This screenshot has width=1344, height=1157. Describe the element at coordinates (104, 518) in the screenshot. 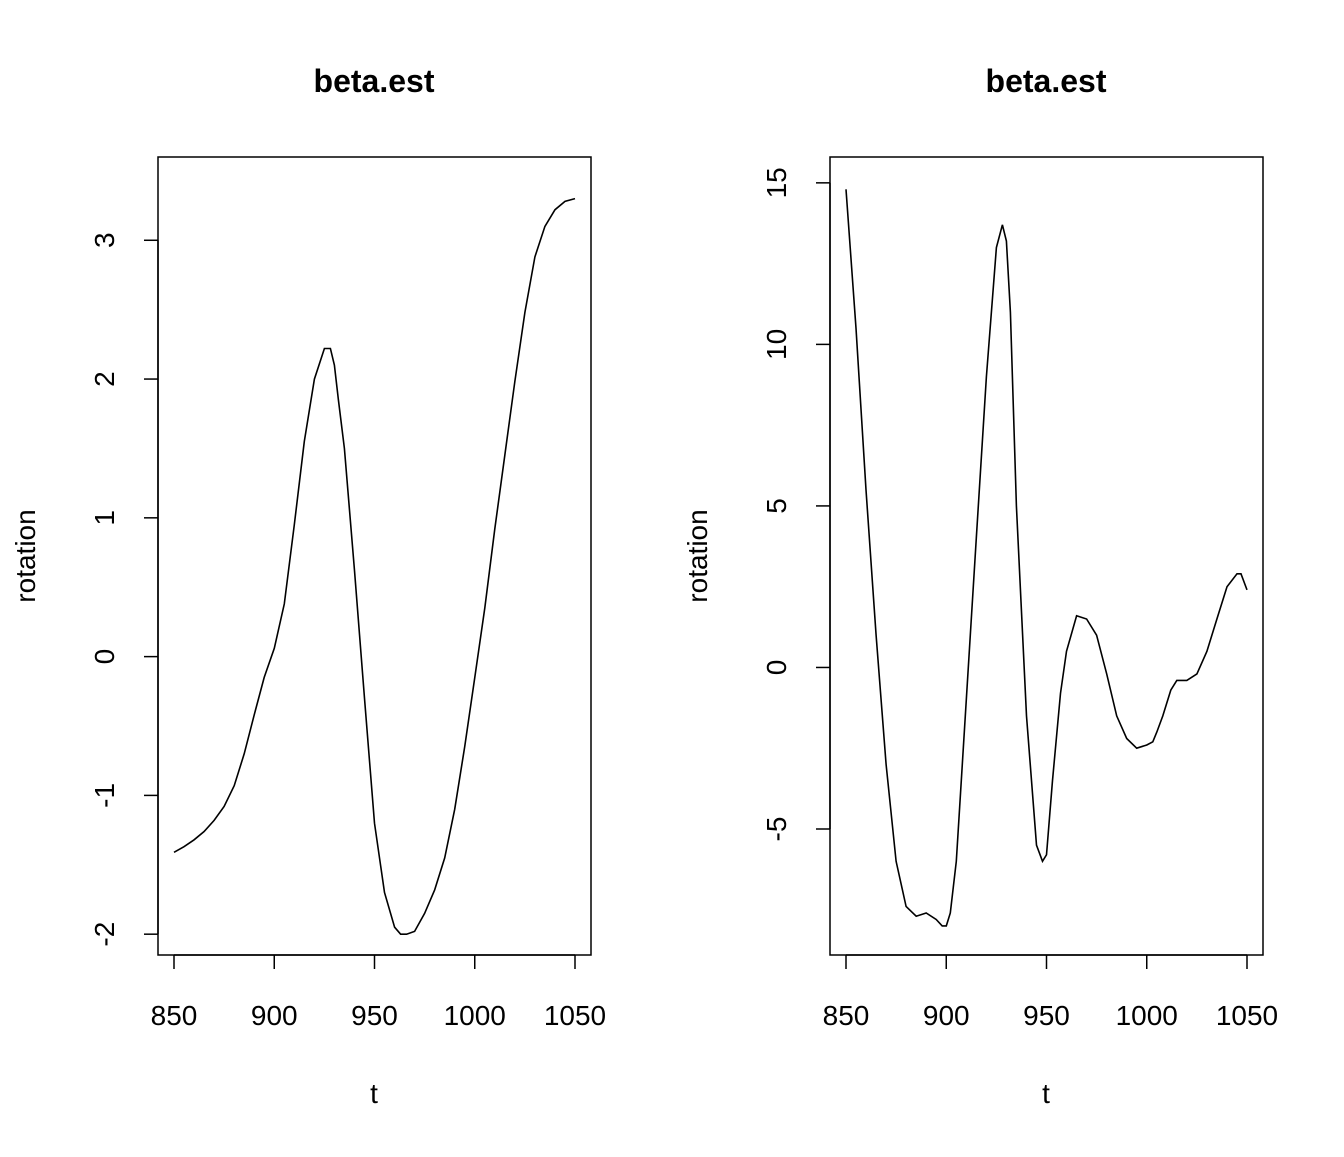

I see `left-y-tick-label: 1` at that location.